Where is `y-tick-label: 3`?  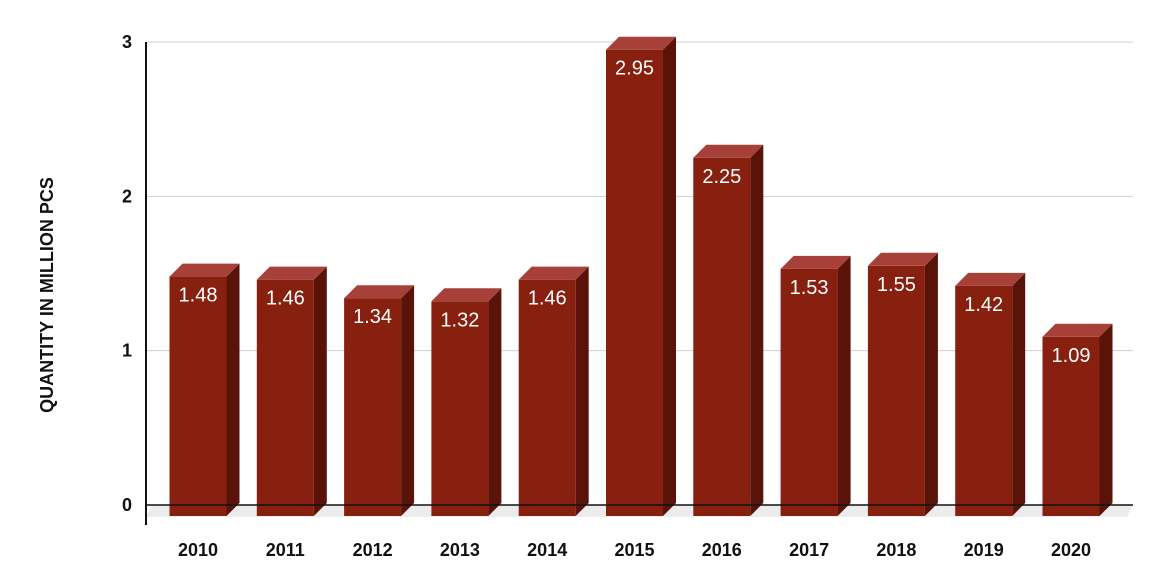 y-tick-label: 3 is located at coordinates (127, 42).